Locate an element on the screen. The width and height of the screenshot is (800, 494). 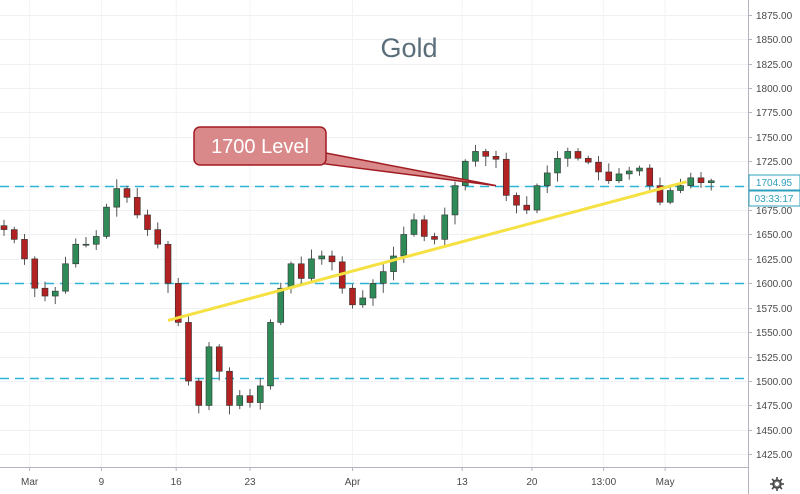
annotation-box is located at coordinates (260, 146).